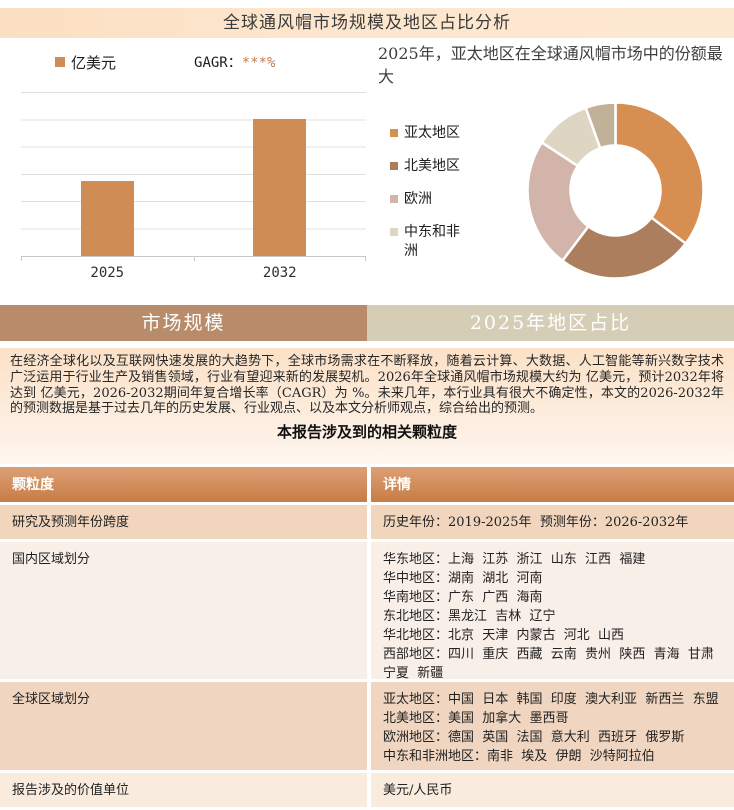  What do you see at coordinates (367, 23) in the screenshot?
I see `page-title: 全球通风帽市场规模及地区占比分析` at bounding box center [367, 23].